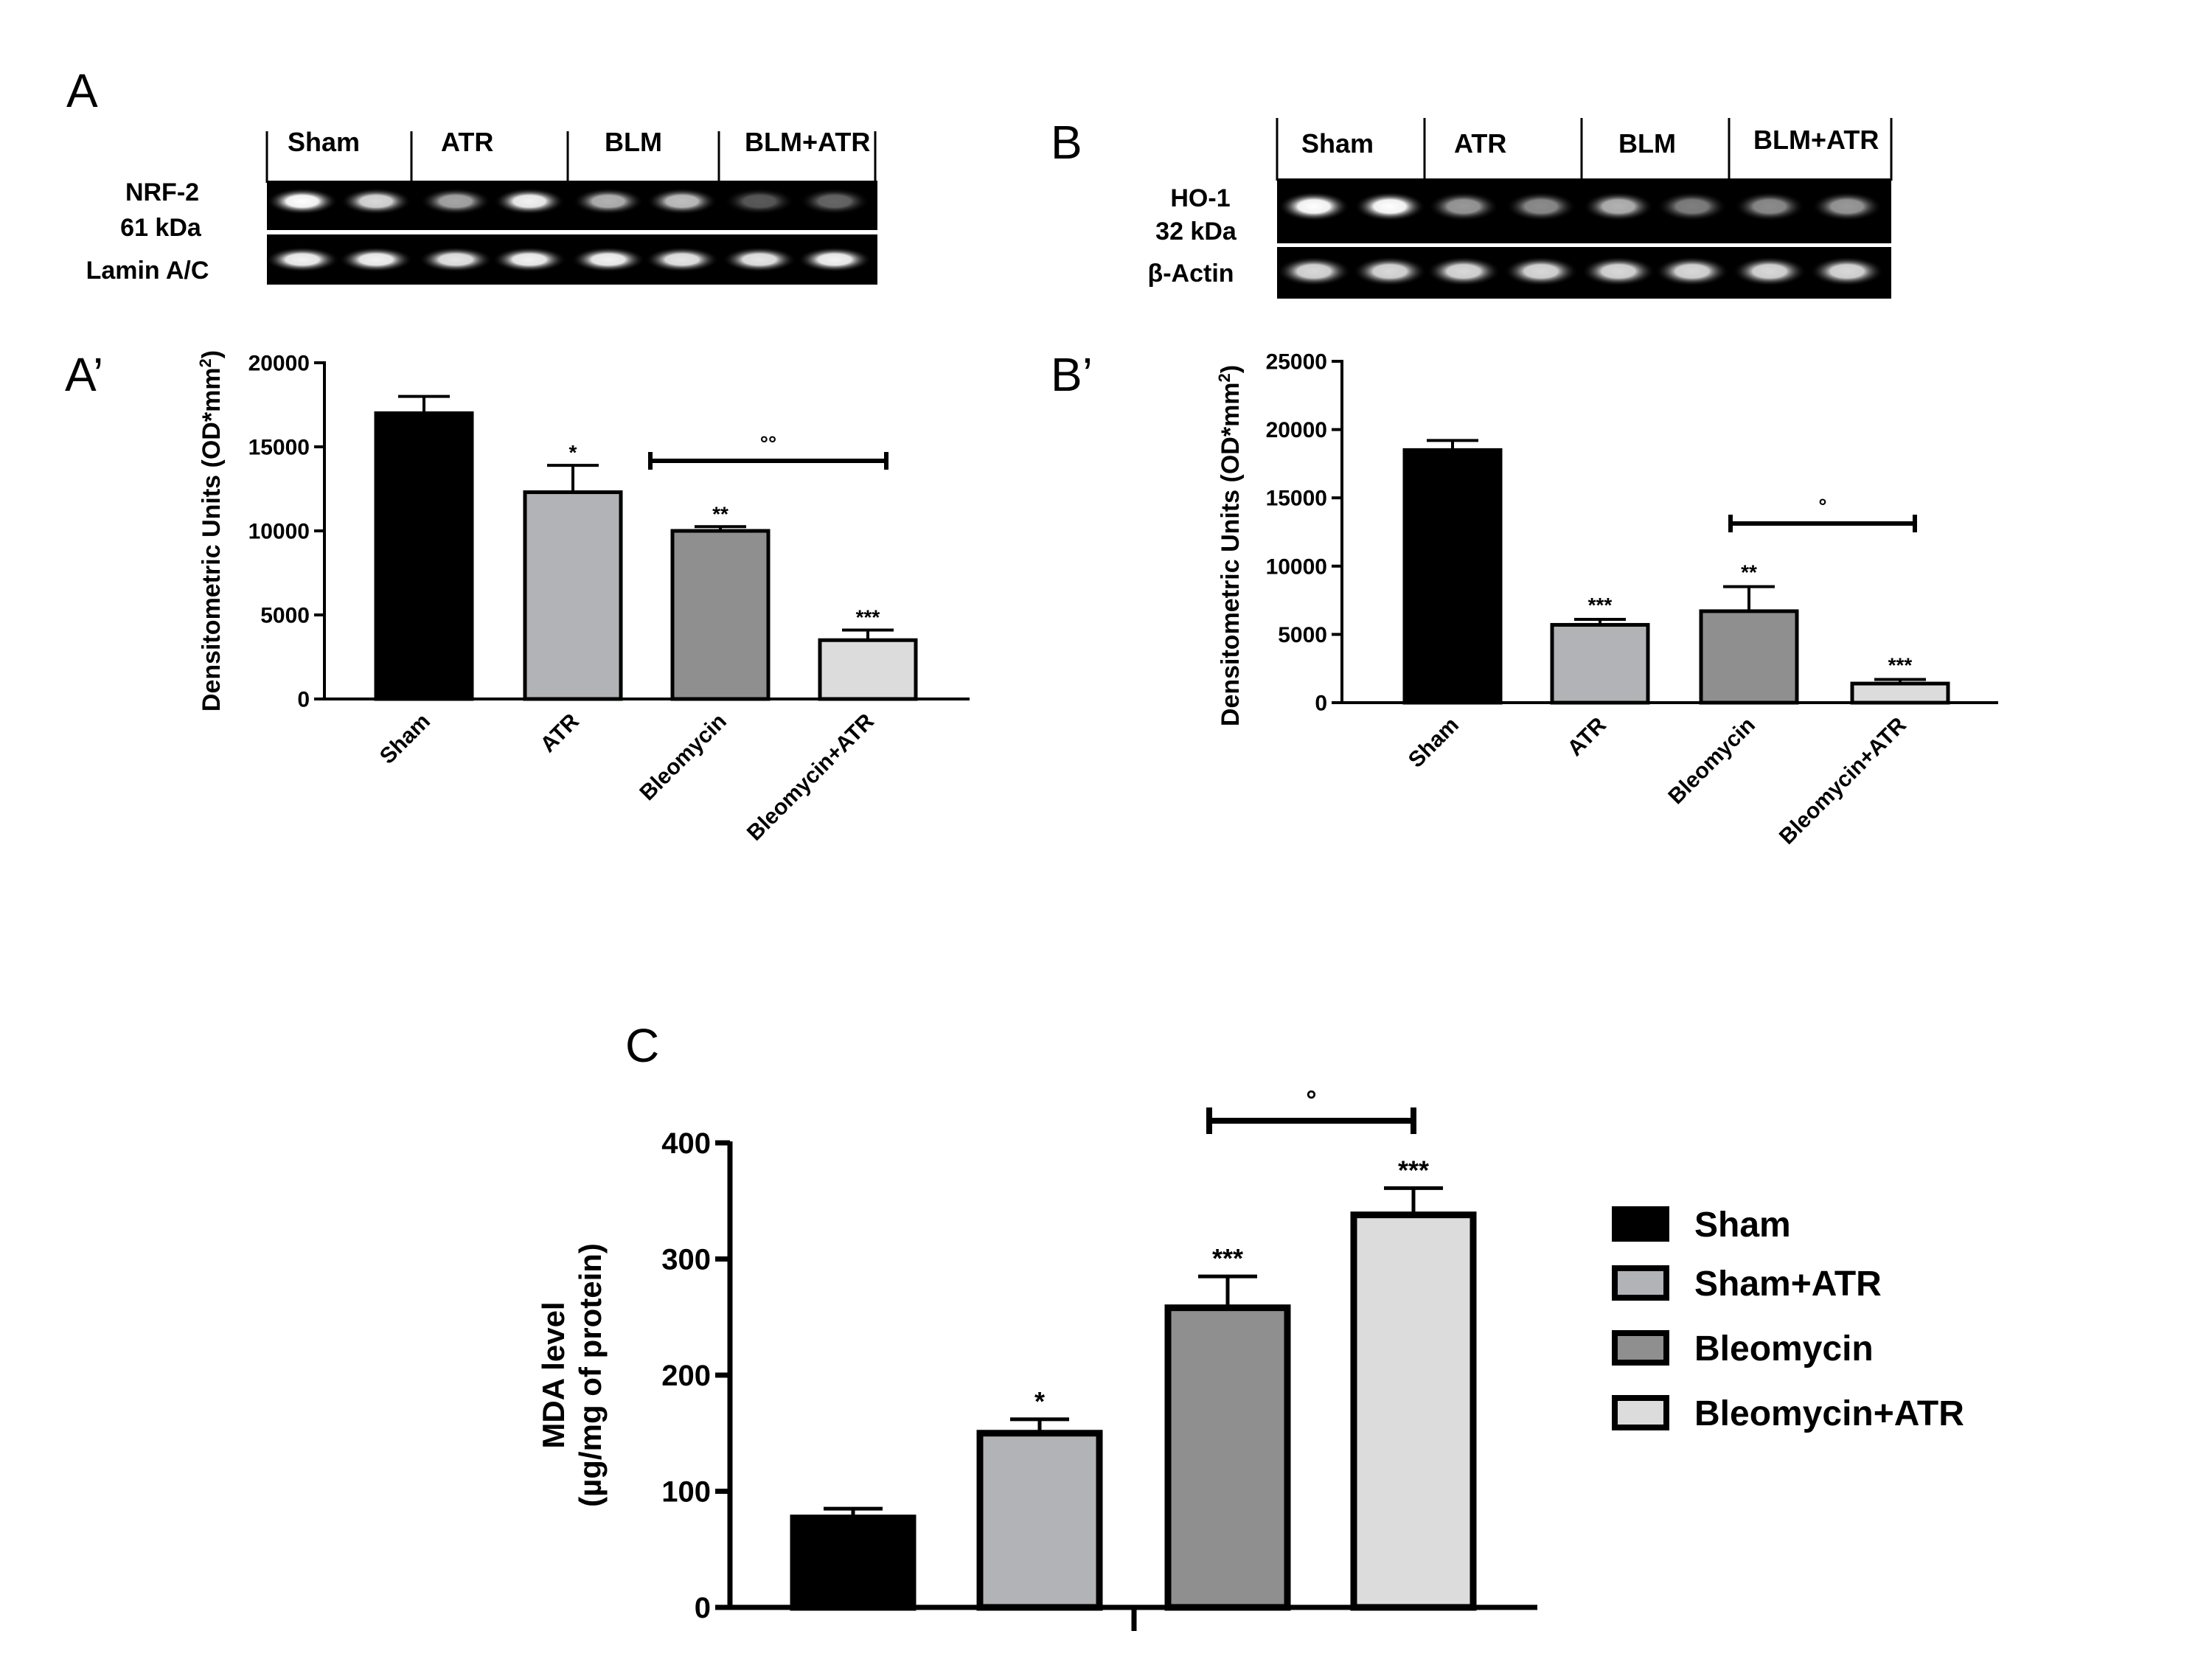 The height and width of the screenshot is (1659, 2212). Describe the element at coordinates (324, 142) in the screenshot. I see `blot-a-lane-sham: Sham` at that location.